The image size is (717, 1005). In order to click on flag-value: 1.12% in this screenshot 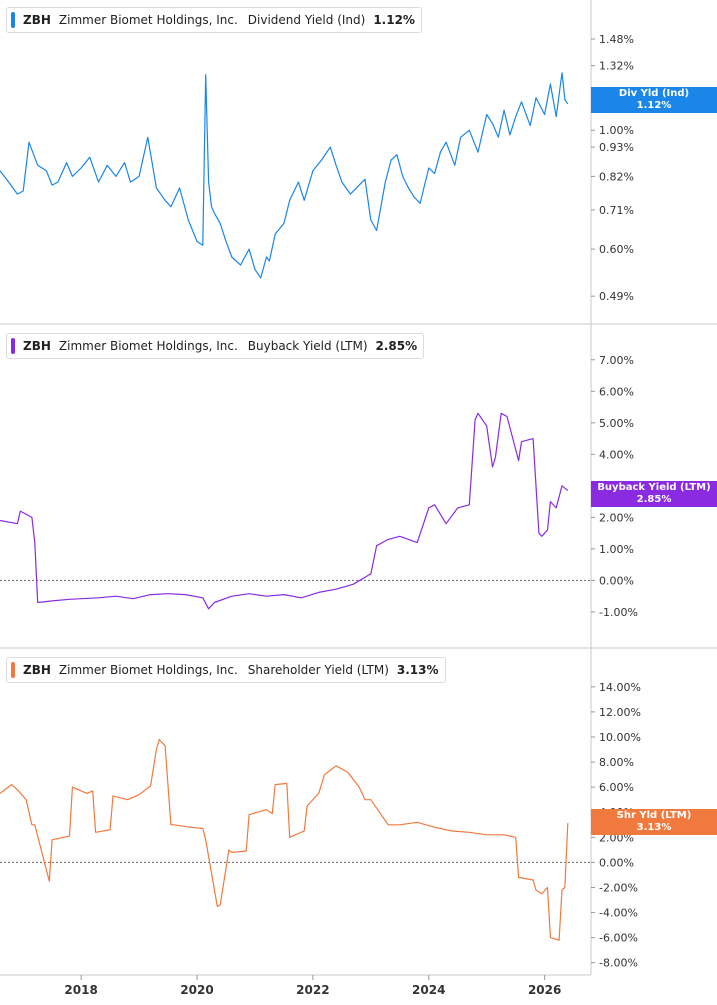, I will do `click(654, 105)`.